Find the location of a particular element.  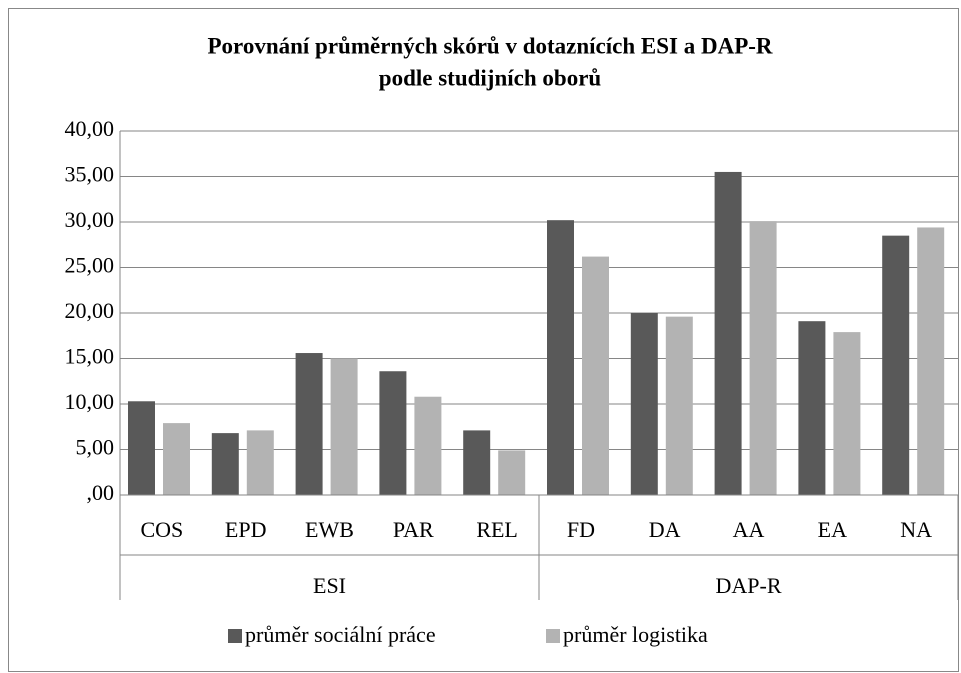

x-tick-label: FD is located at coordinates (581, 529).